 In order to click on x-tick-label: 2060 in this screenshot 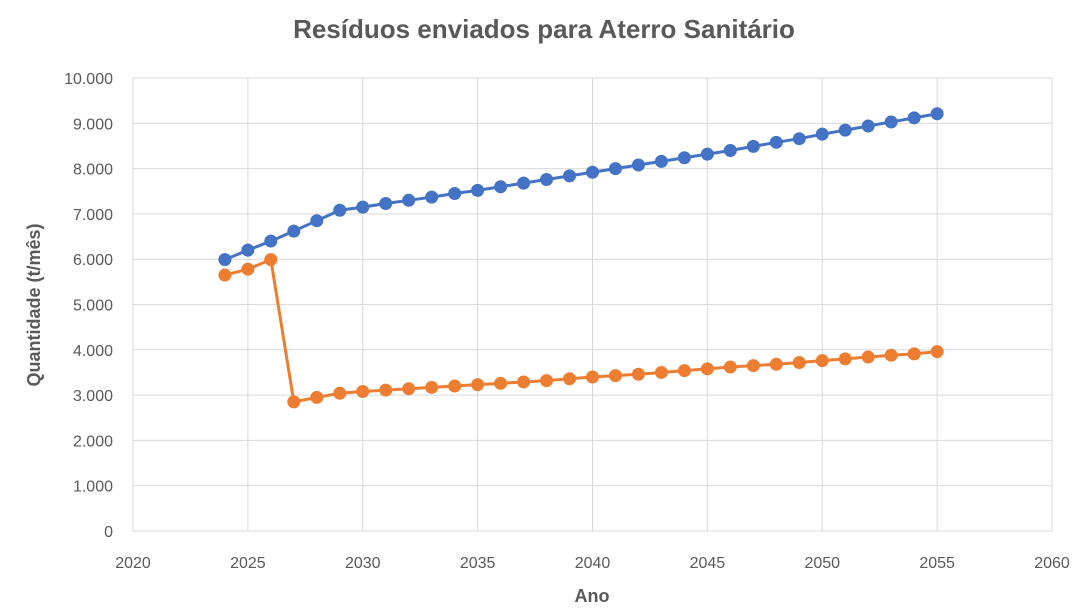, I will do `click(1052, 563)`.